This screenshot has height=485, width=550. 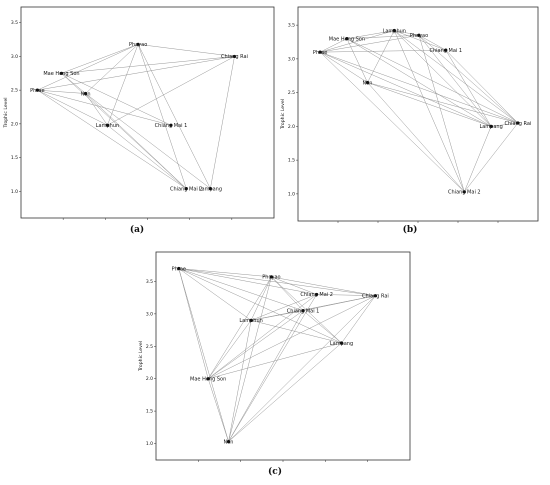 I want to click on edge-phayao-lampang, so click(x=455, y=81).